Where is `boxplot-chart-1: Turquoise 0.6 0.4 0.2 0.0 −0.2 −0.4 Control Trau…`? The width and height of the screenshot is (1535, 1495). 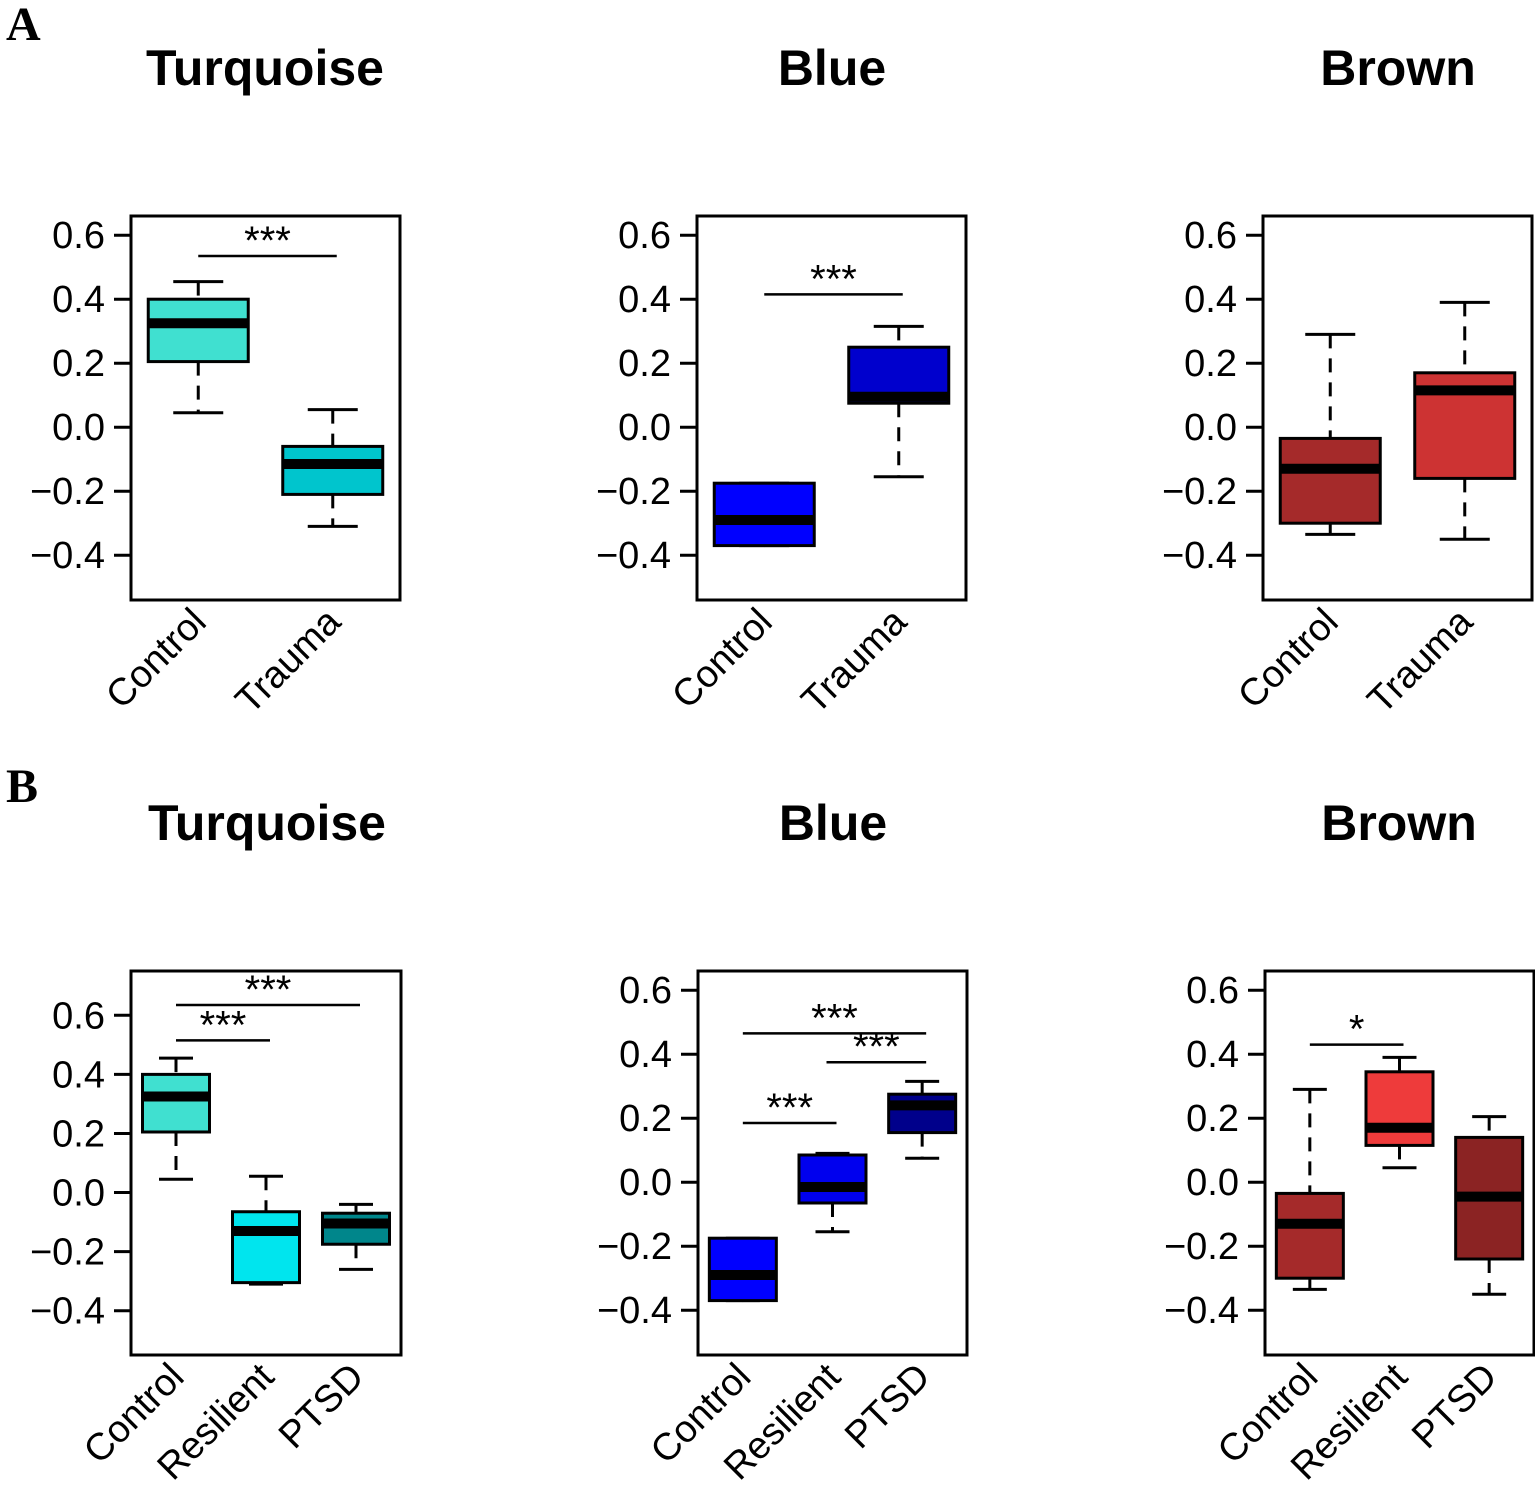
boxplot-chart-1: Turquoise 0.6 0.4 0.2 0.0 −0.2 −0.4 Control Trau… is located at coordinates (216, 381).